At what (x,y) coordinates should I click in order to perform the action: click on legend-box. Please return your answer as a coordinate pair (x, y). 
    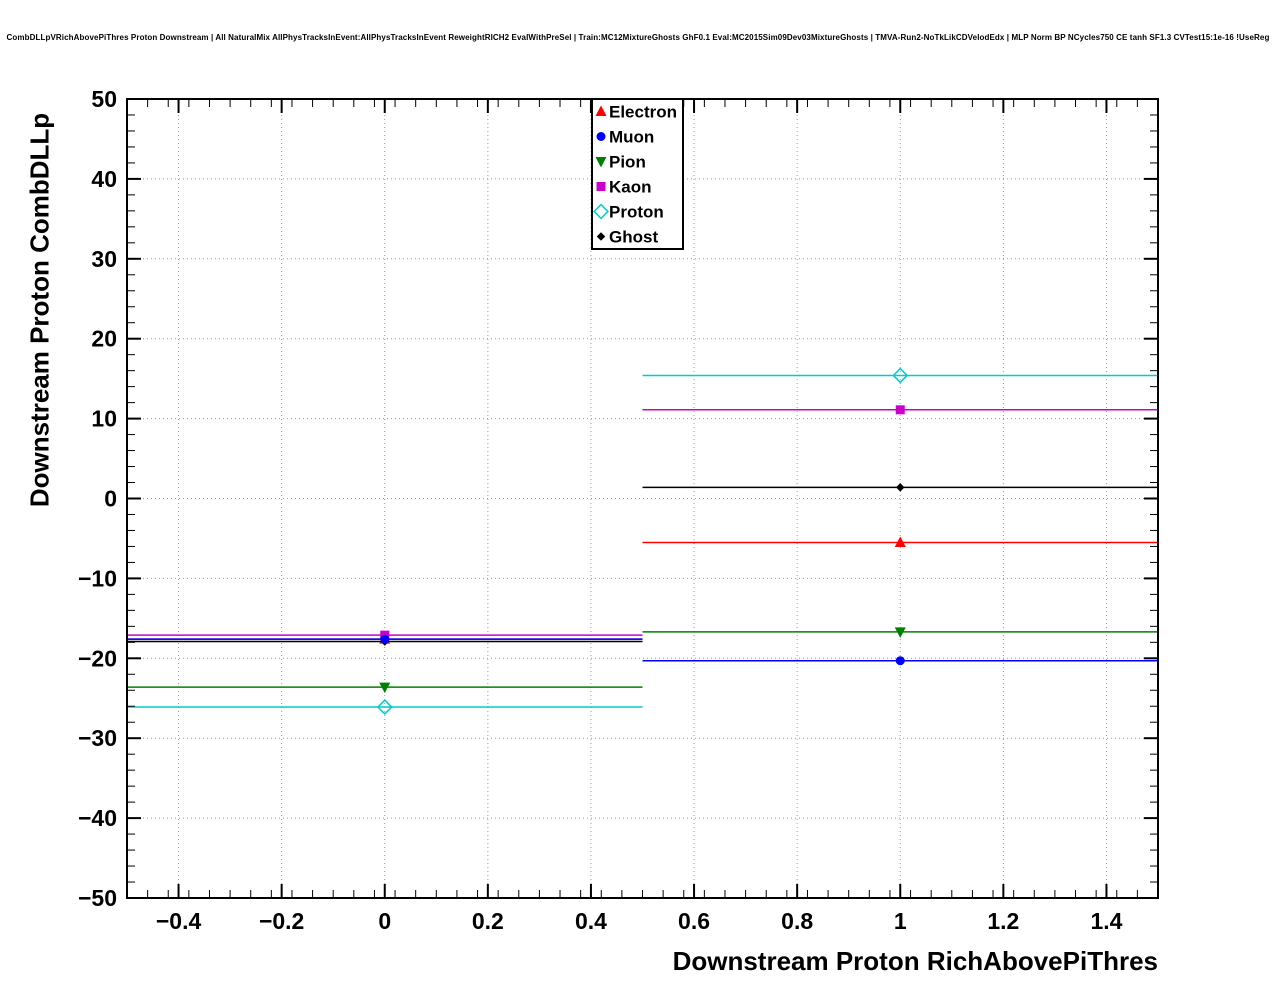
    Looking at the image, I should click on (637, 174).